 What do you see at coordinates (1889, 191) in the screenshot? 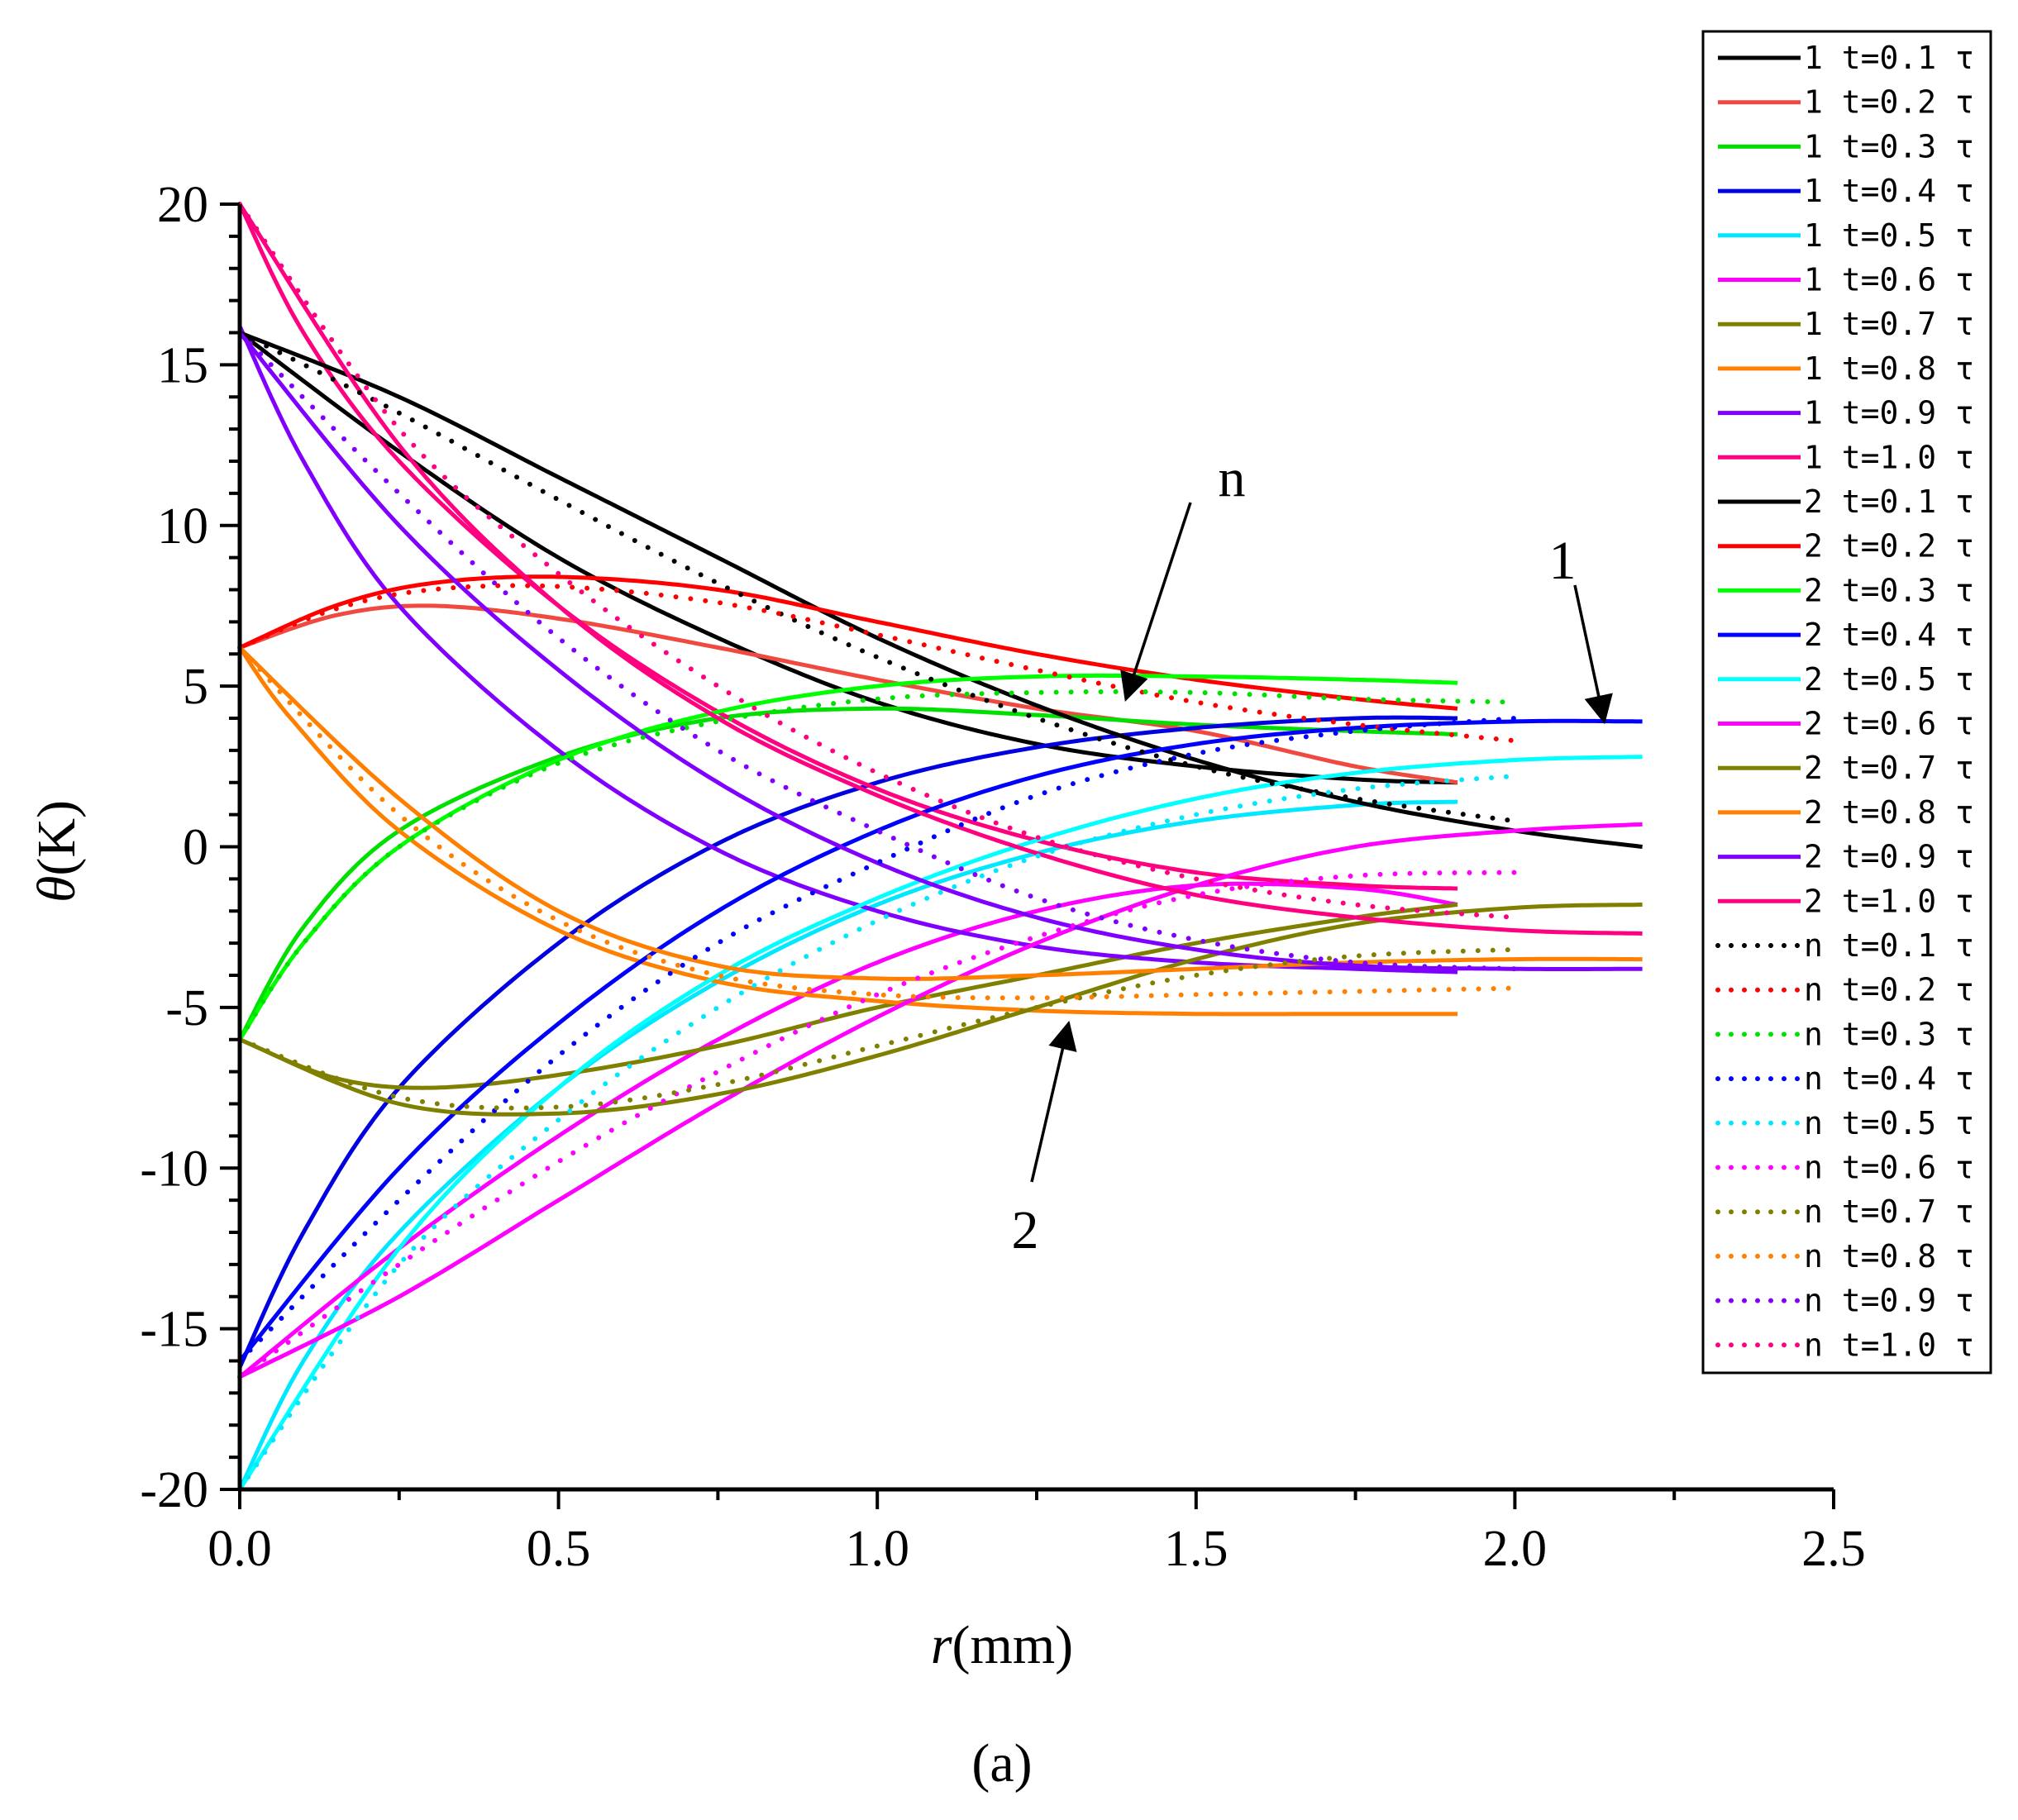
I see `legend-entry-label: 1 t=0.4 τ` at bounding box center [1889, 191].